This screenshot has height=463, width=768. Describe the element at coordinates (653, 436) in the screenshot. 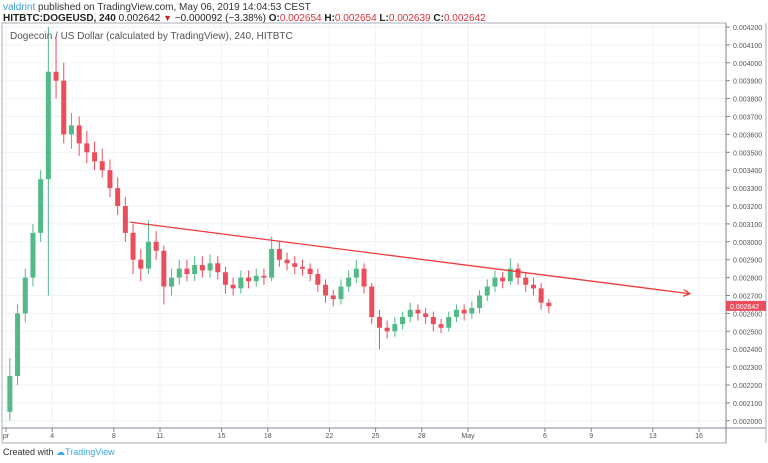

I see `x-tick-label: 13` at that location.